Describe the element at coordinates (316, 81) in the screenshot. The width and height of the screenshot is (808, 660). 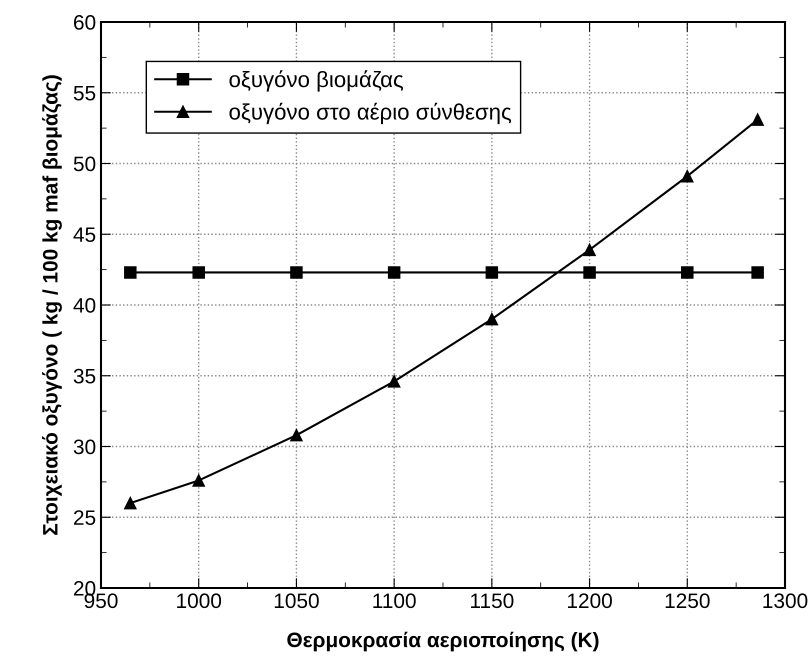
I see `legend-label: οξυγόνο βιομάζας` at that location.